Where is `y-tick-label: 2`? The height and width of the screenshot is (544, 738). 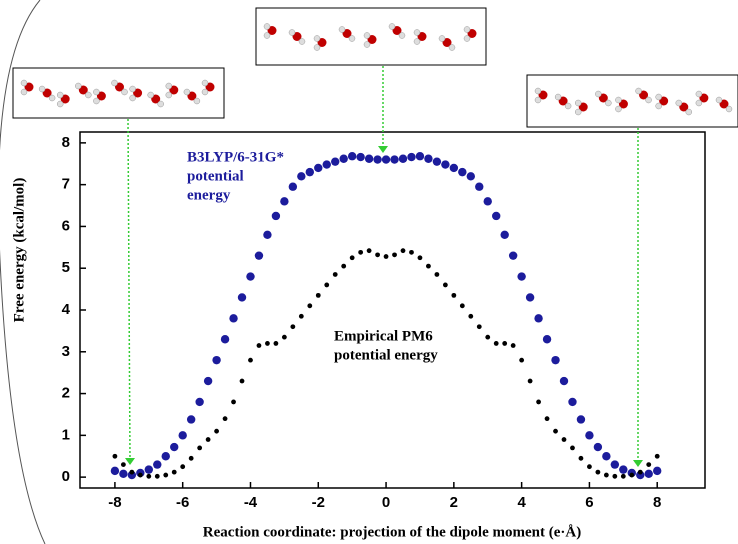
y-tick-label: 2 is located at coordinates (66, 393).